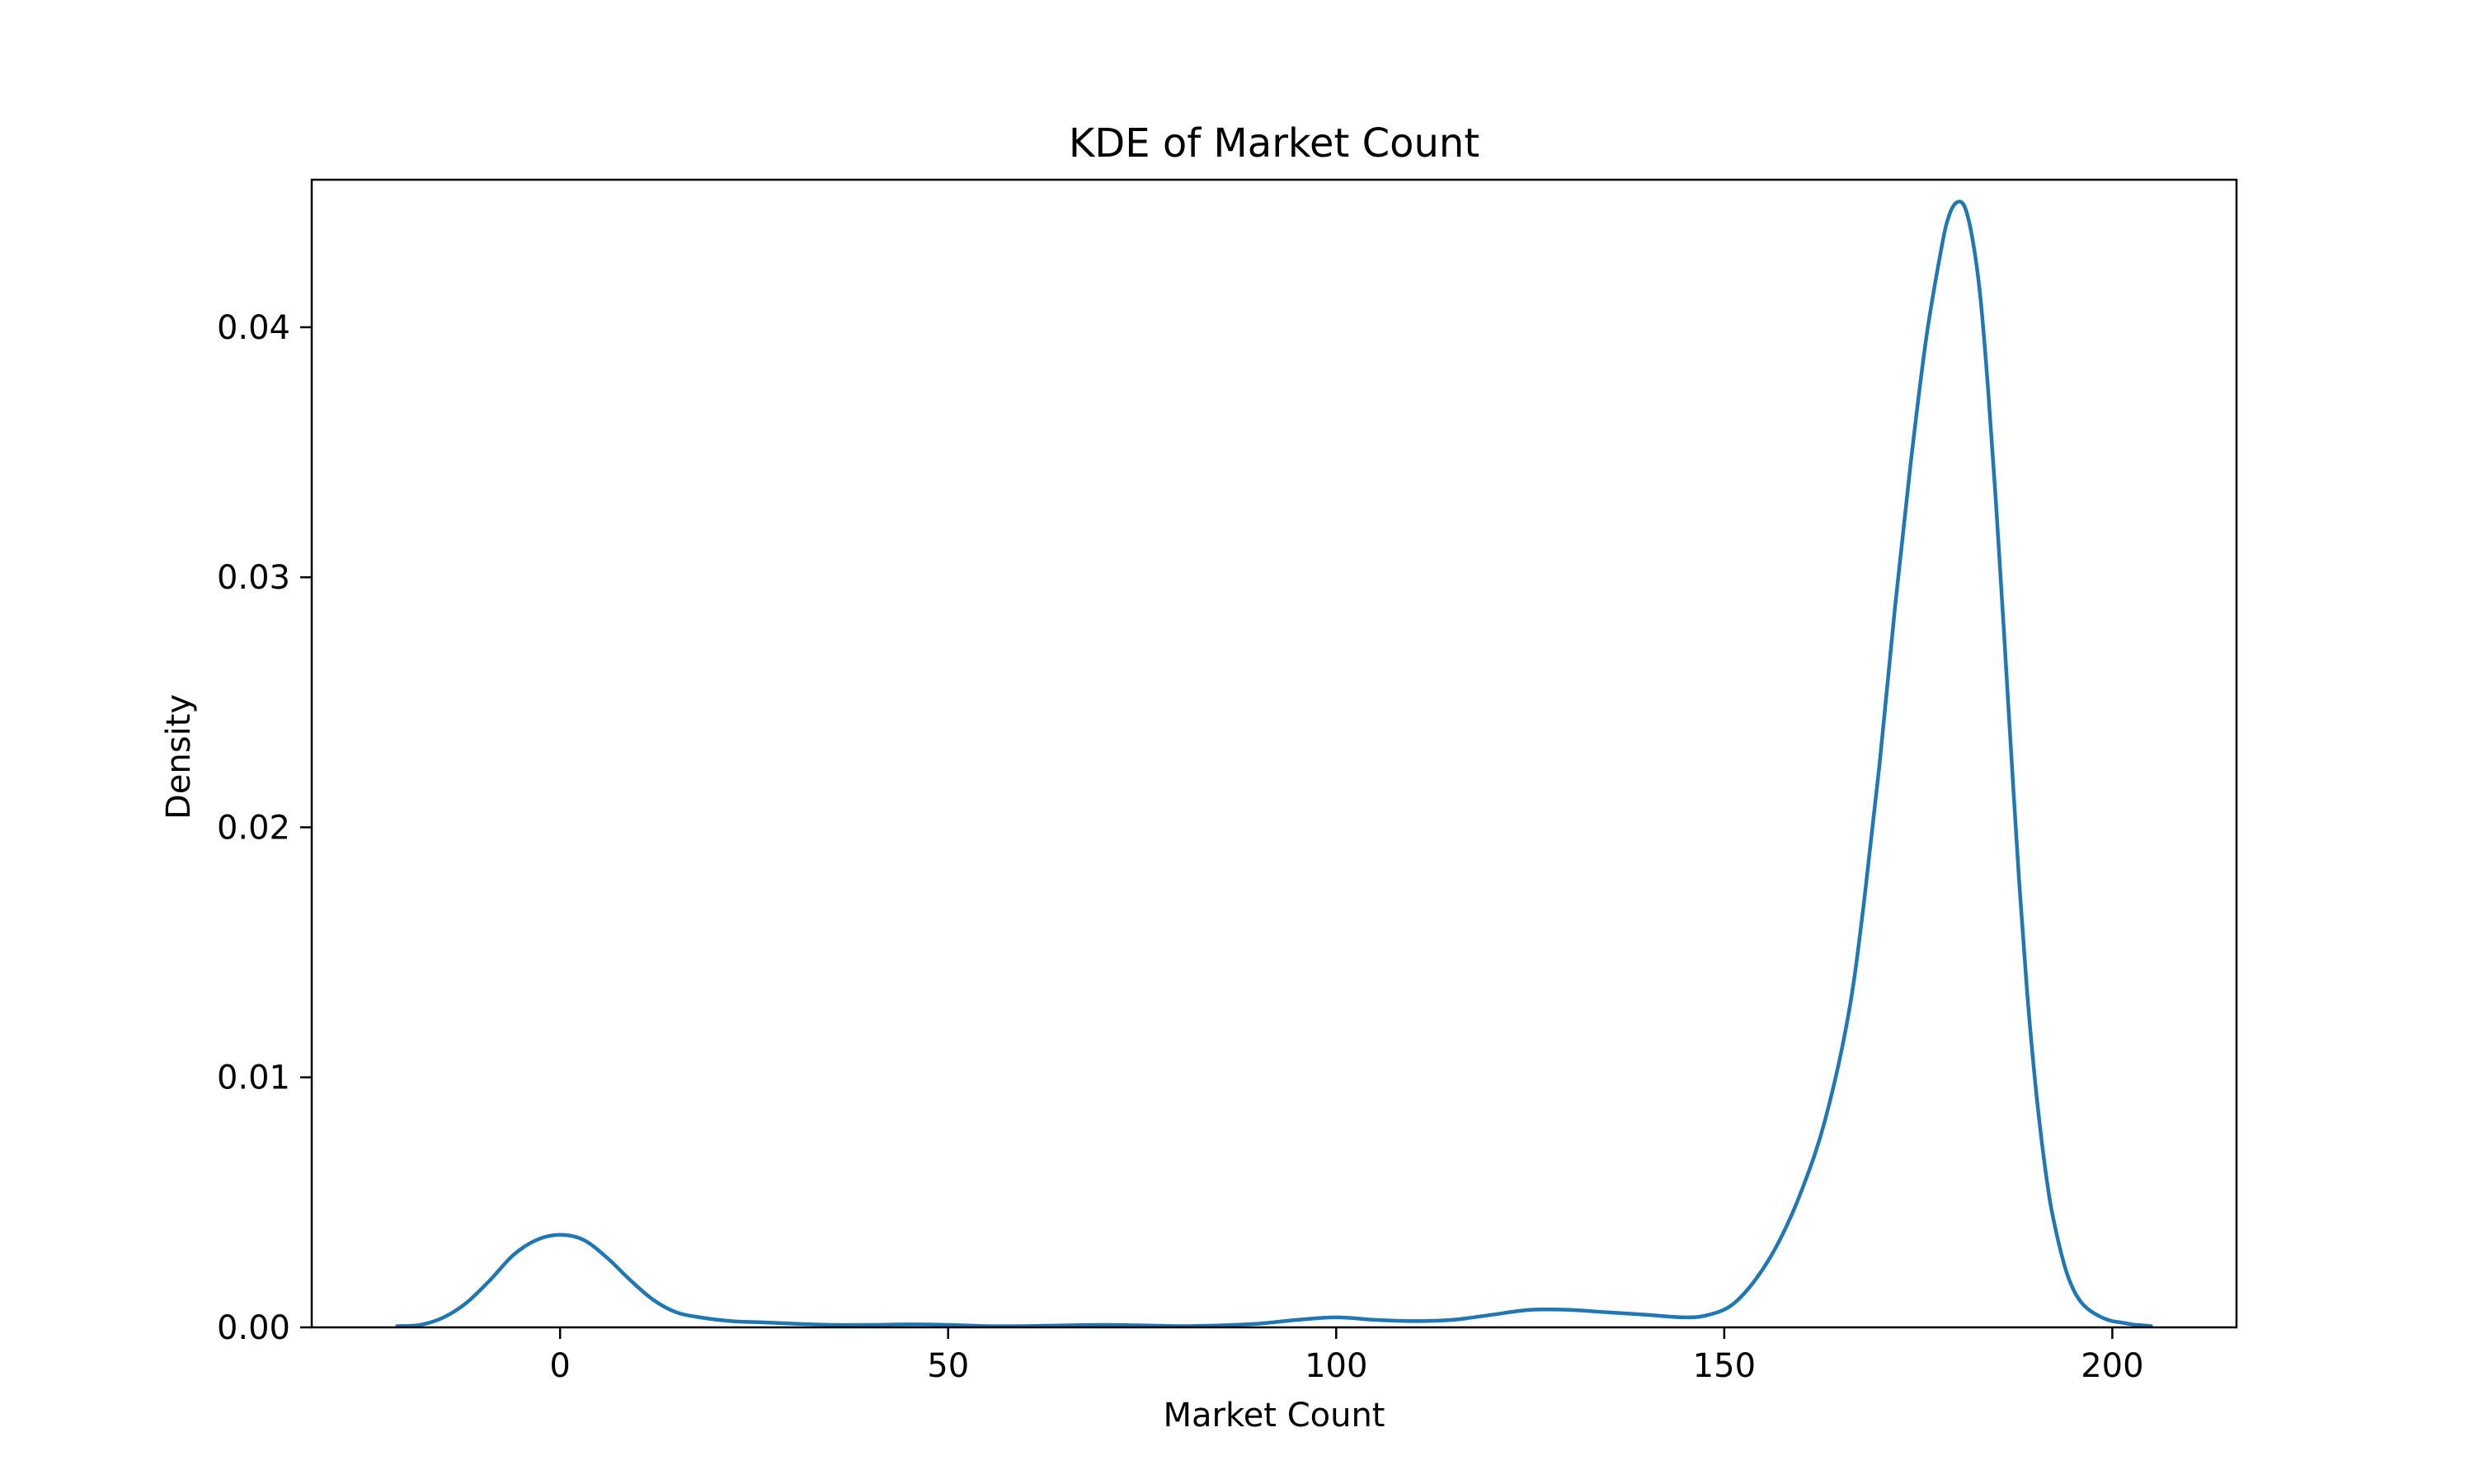 Image resolution: width=2474 pixels, height=1484 pixels. What do you see at coordinates (253, 578) in the screenshot?
I see `y-tick-label: 0.03` at bounding box center [253, 578].